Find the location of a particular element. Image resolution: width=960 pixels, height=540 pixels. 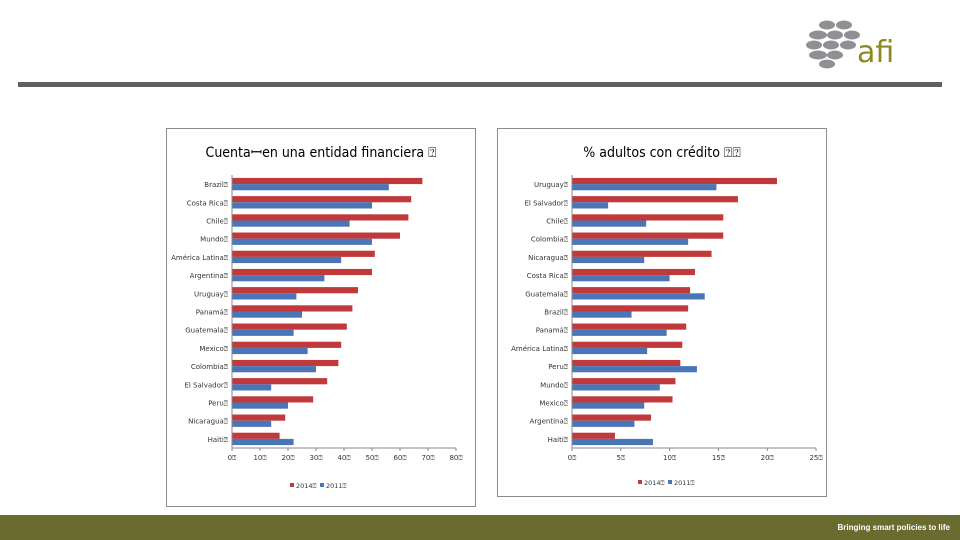

category-label-colombia: Colombia⍰ is located at coordinates (209, 367).